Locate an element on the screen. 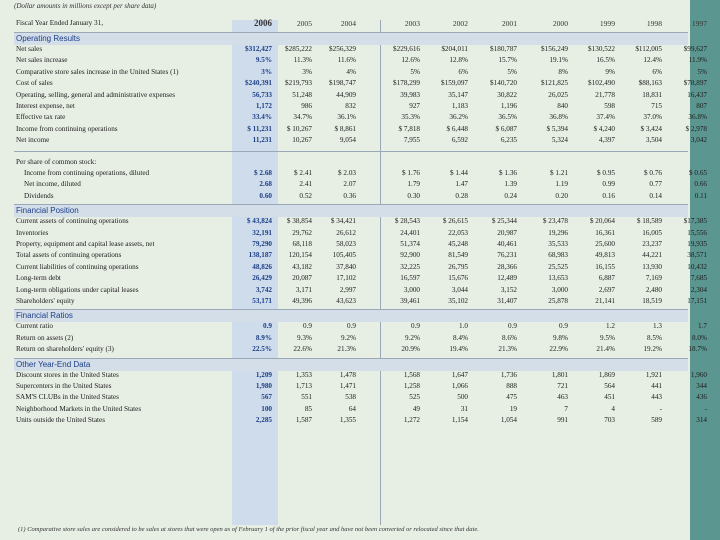 This screenshot has height=540, width=720. cell-2006: 1,172 is located at coordinates (263, 106).